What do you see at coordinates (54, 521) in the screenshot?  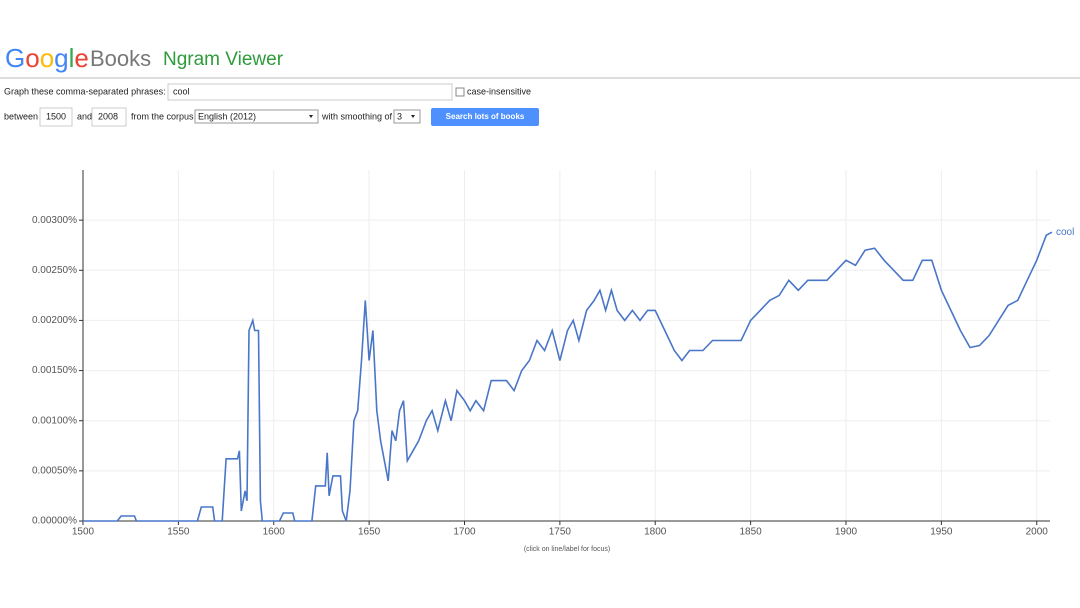 I see `y-tick-label: 0.00000%` at bounding box center [54, 521].